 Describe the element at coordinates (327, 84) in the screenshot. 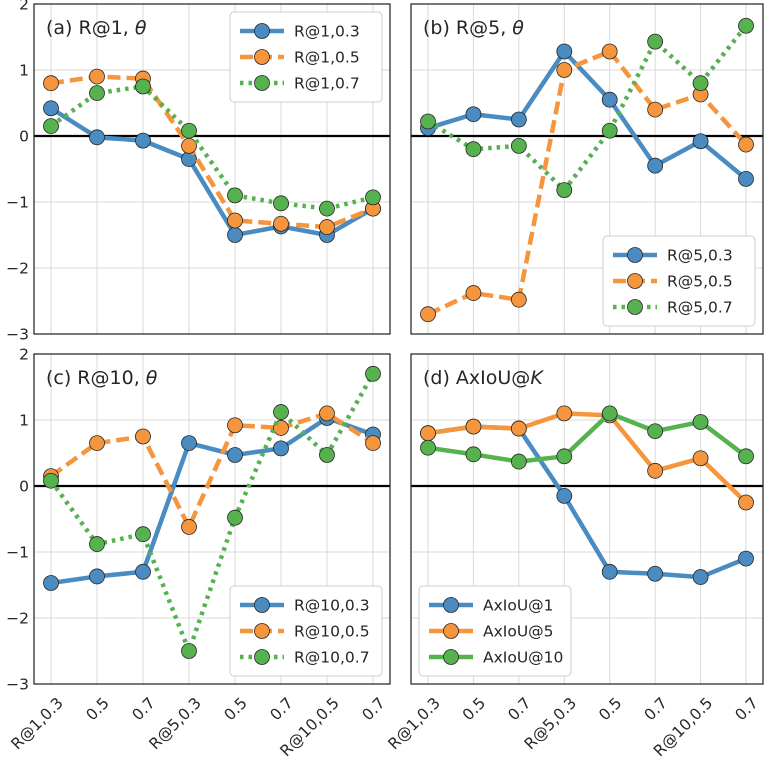

I see `legend-label: R@1,0.7` at that location.